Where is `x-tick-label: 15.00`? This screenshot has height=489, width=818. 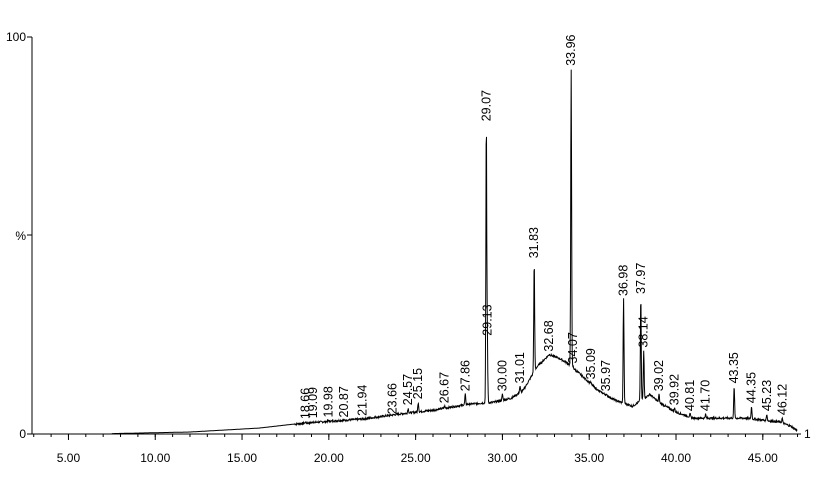
x-tick-label: 15.00 is located at coordinates (242, 458).